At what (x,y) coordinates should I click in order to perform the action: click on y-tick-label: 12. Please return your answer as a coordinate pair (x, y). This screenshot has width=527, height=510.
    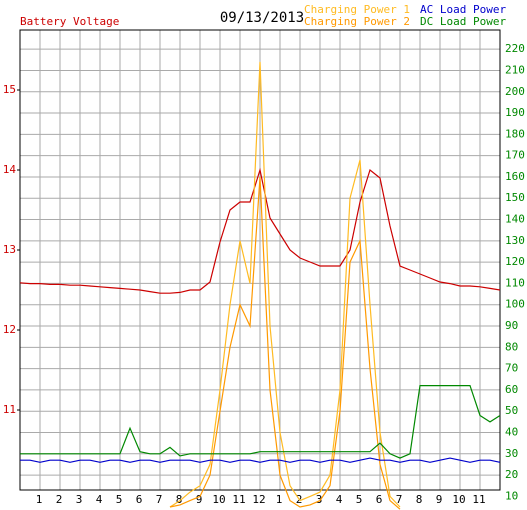
    Looking at the image, I should click on (9, 329).